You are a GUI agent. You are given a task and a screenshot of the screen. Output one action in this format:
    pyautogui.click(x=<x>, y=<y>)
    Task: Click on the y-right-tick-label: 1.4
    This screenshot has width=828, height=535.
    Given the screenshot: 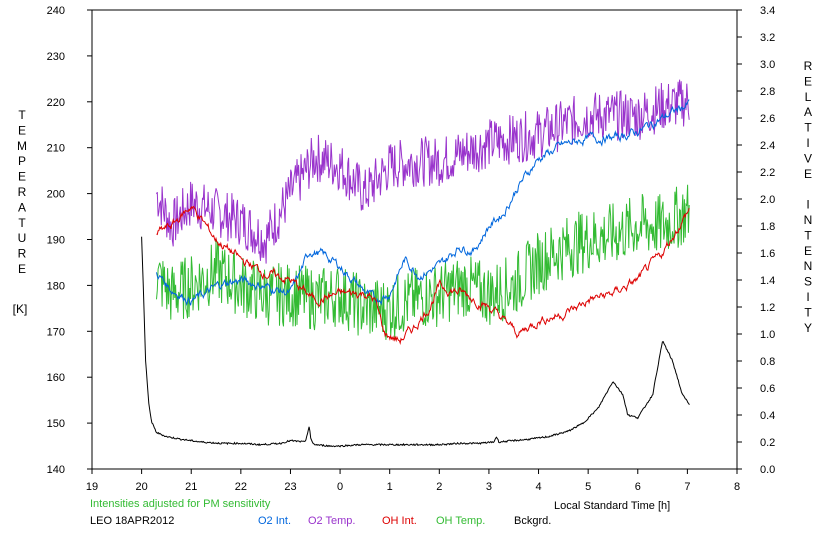 What is the action you would take?
    pyautogui.click(x=767, y=281)
    